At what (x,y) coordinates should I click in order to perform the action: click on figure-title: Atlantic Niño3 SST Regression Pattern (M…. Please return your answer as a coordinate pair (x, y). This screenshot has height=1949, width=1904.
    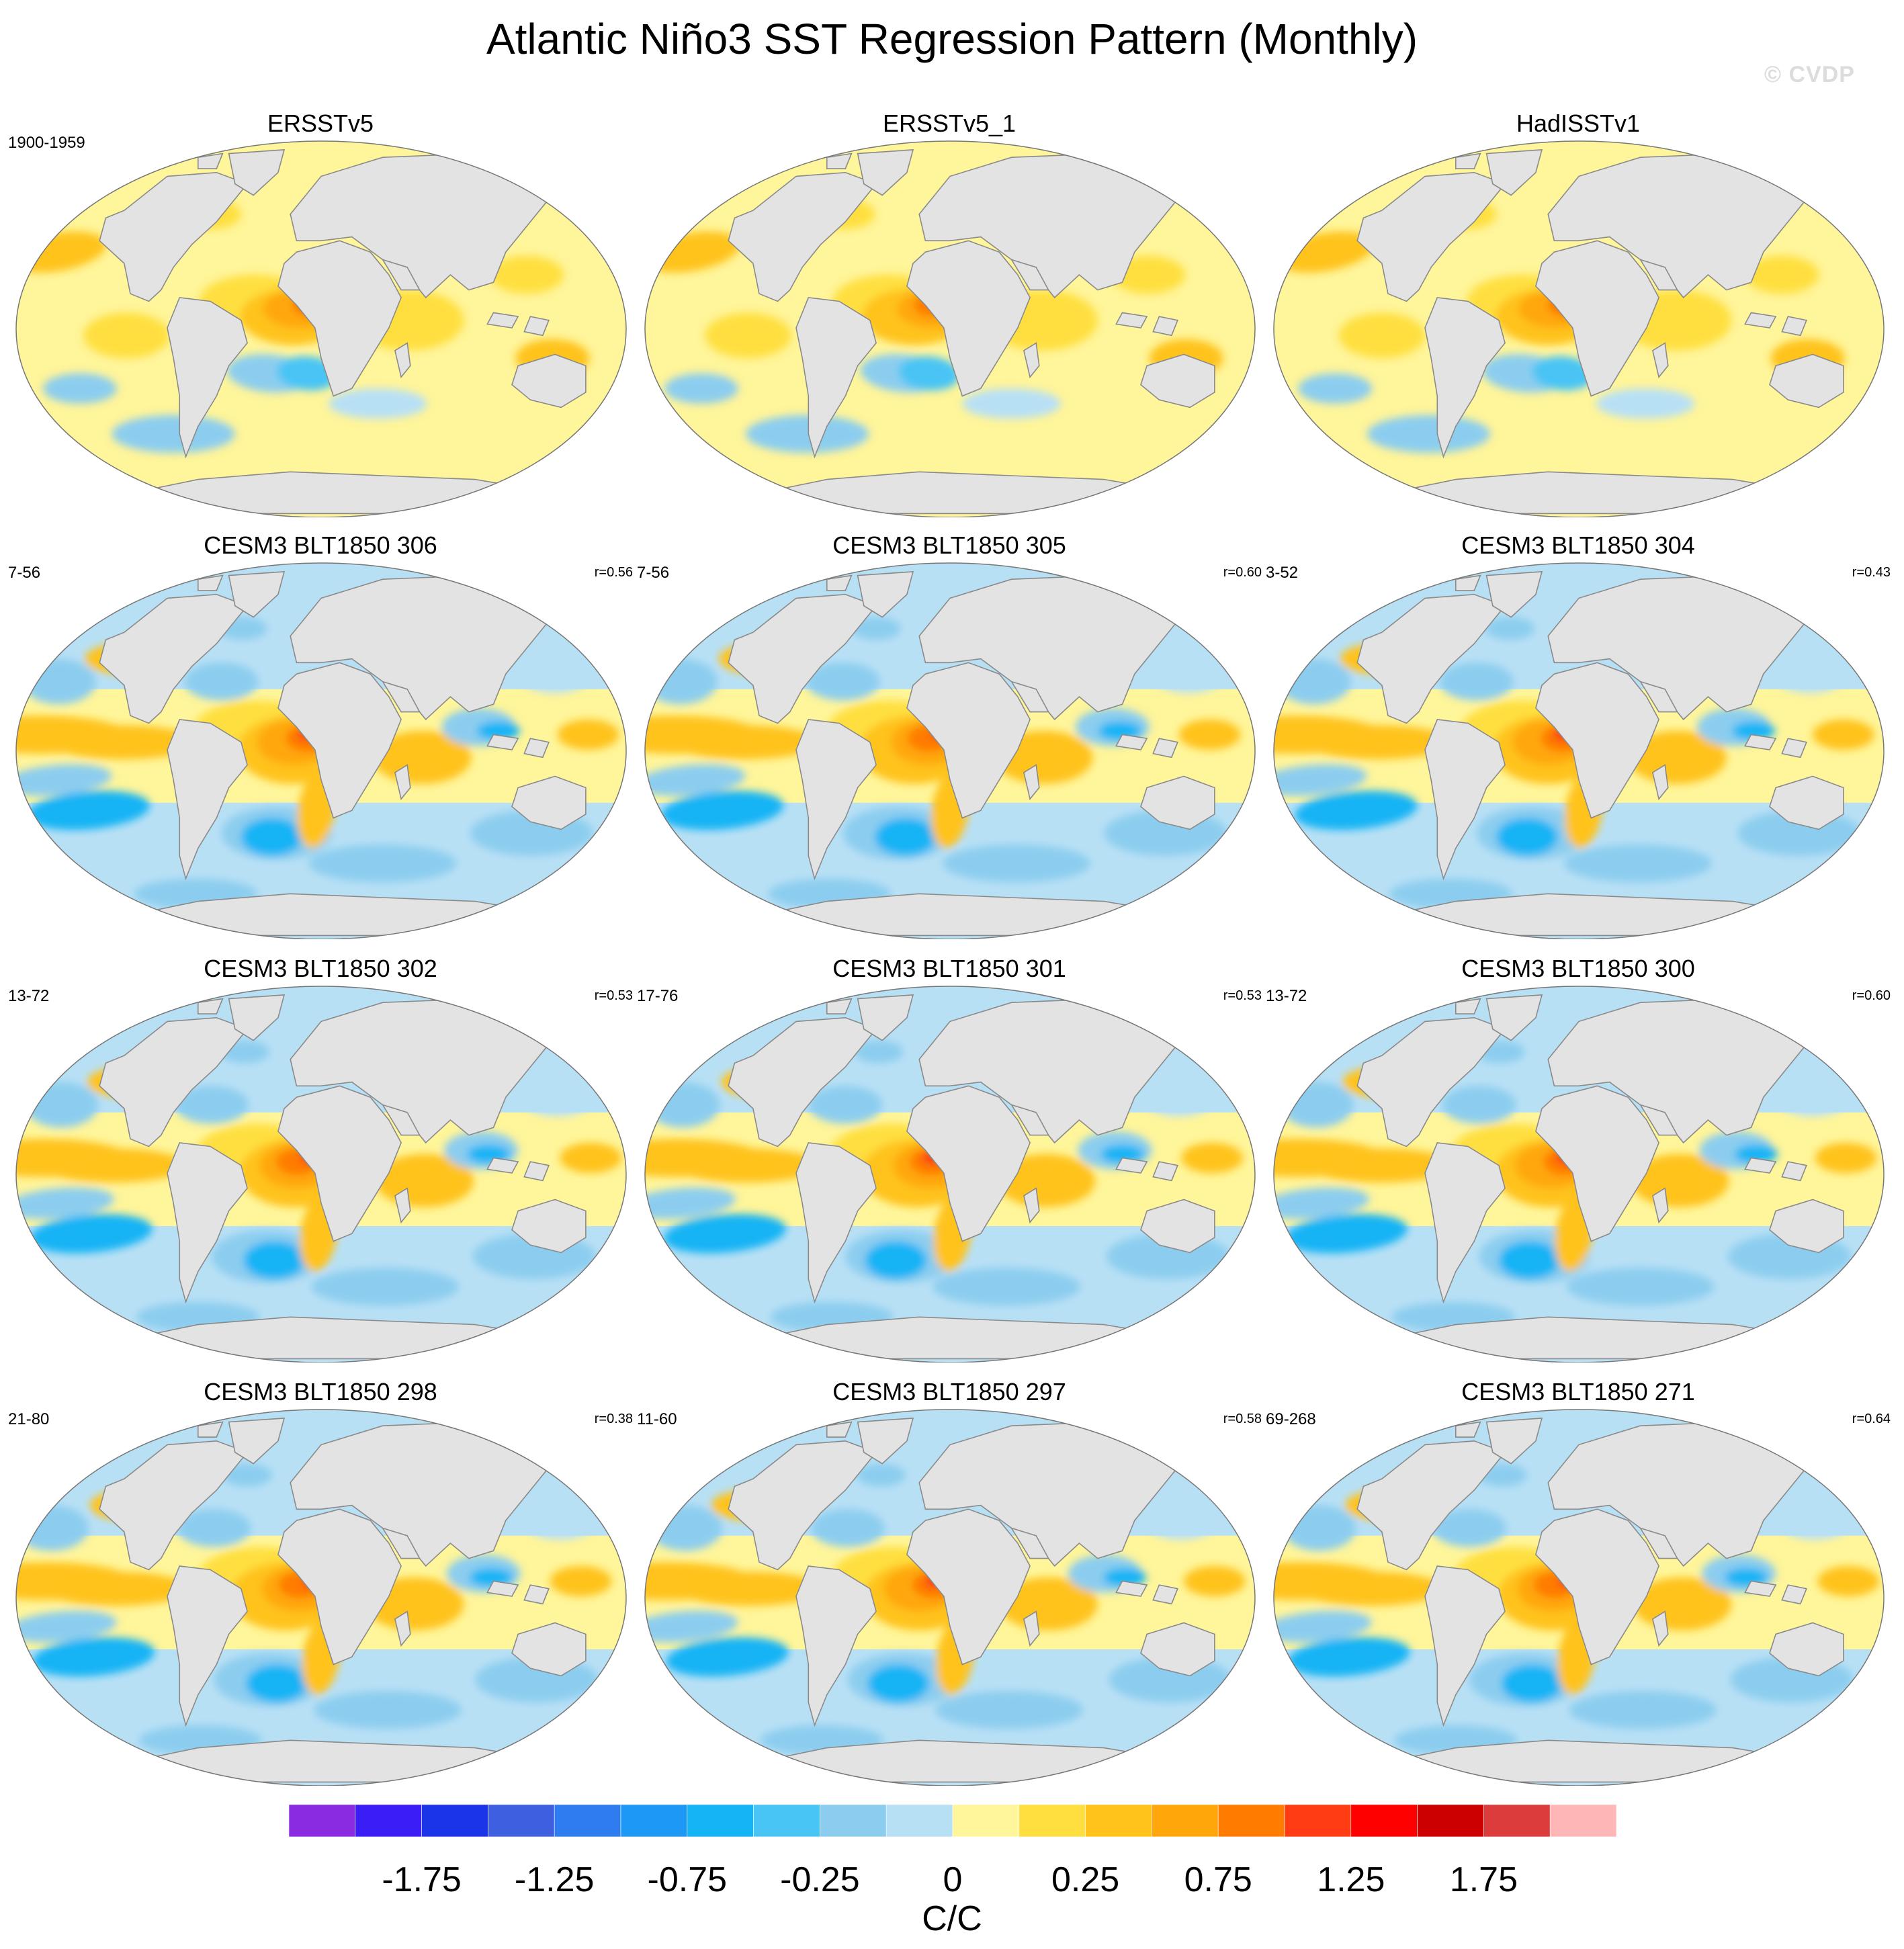
    Looking at the image, I should click on (952, 39).